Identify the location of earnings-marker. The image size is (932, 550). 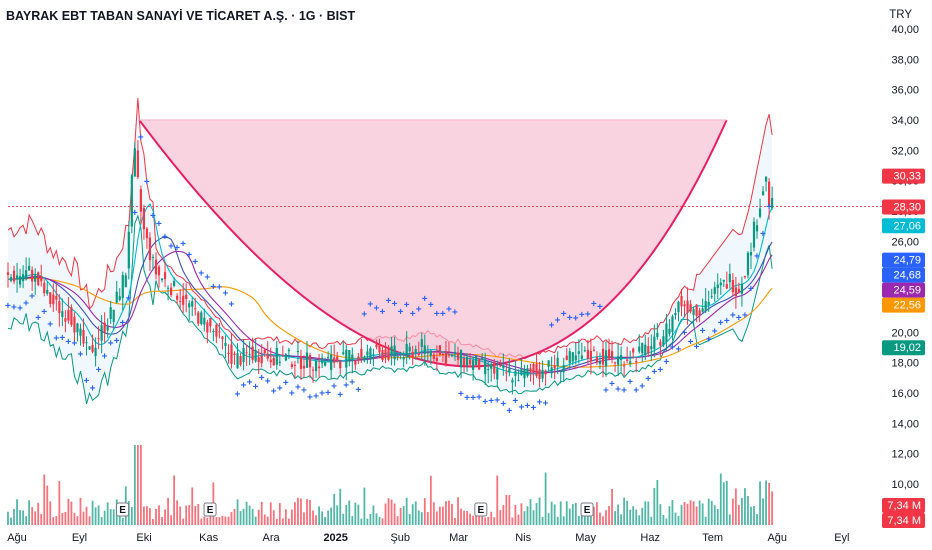
(481, 509).